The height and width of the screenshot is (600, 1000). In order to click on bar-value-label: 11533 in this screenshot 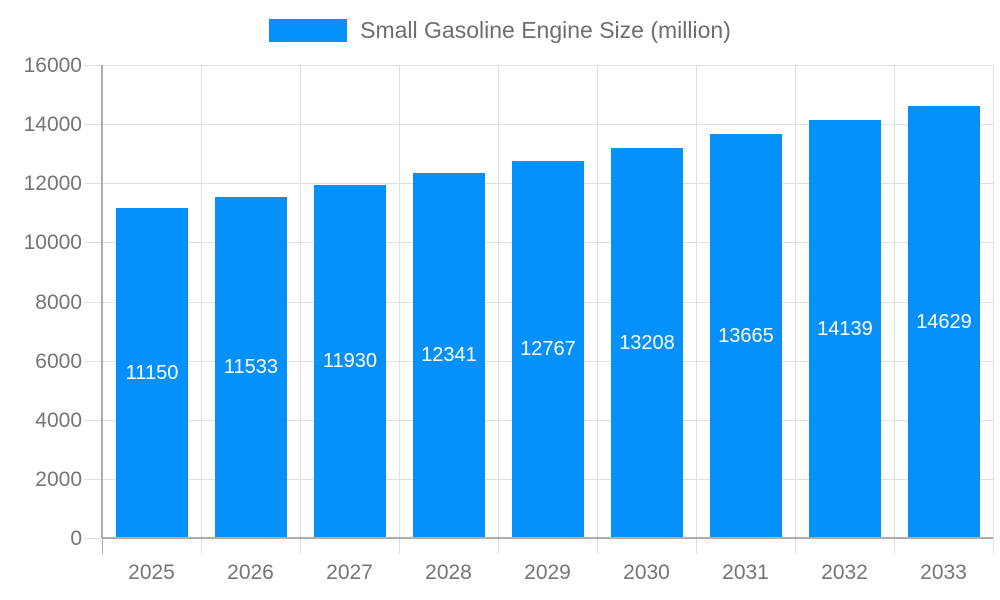, I will do `click(251, 367)`.